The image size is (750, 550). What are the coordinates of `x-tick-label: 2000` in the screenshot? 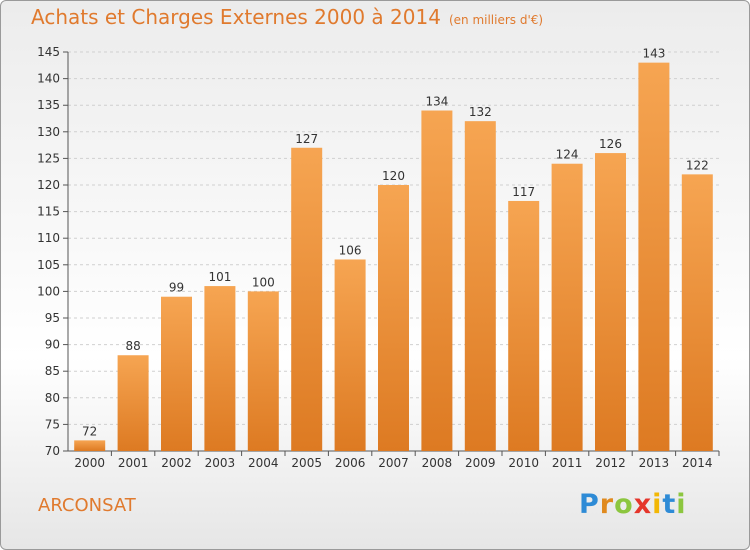 It's located at (89, 463).